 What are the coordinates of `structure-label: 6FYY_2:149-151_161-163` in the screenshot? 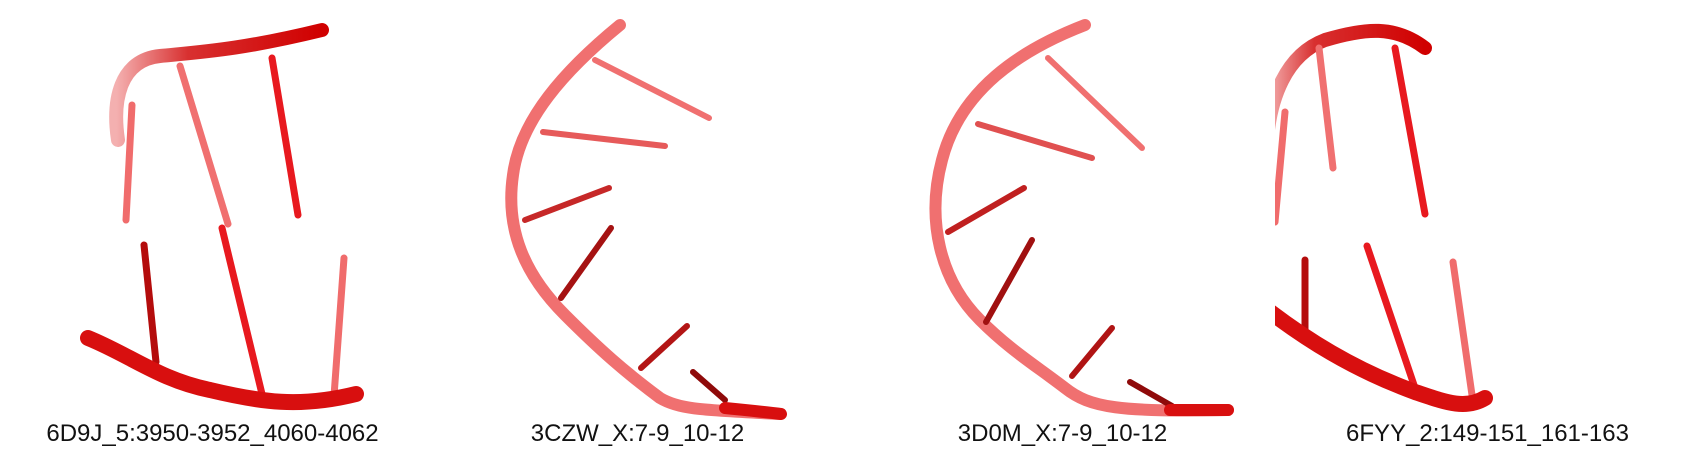 It's located at (1487, 433).